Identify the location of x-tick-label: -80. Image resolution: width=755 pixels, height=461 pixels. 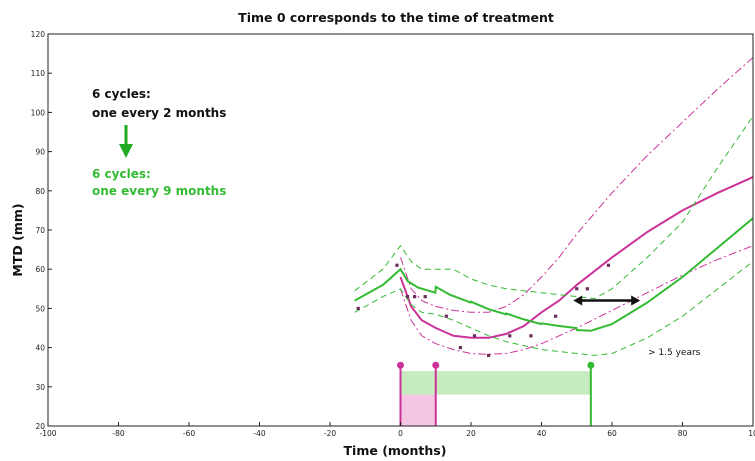
(118, 433).